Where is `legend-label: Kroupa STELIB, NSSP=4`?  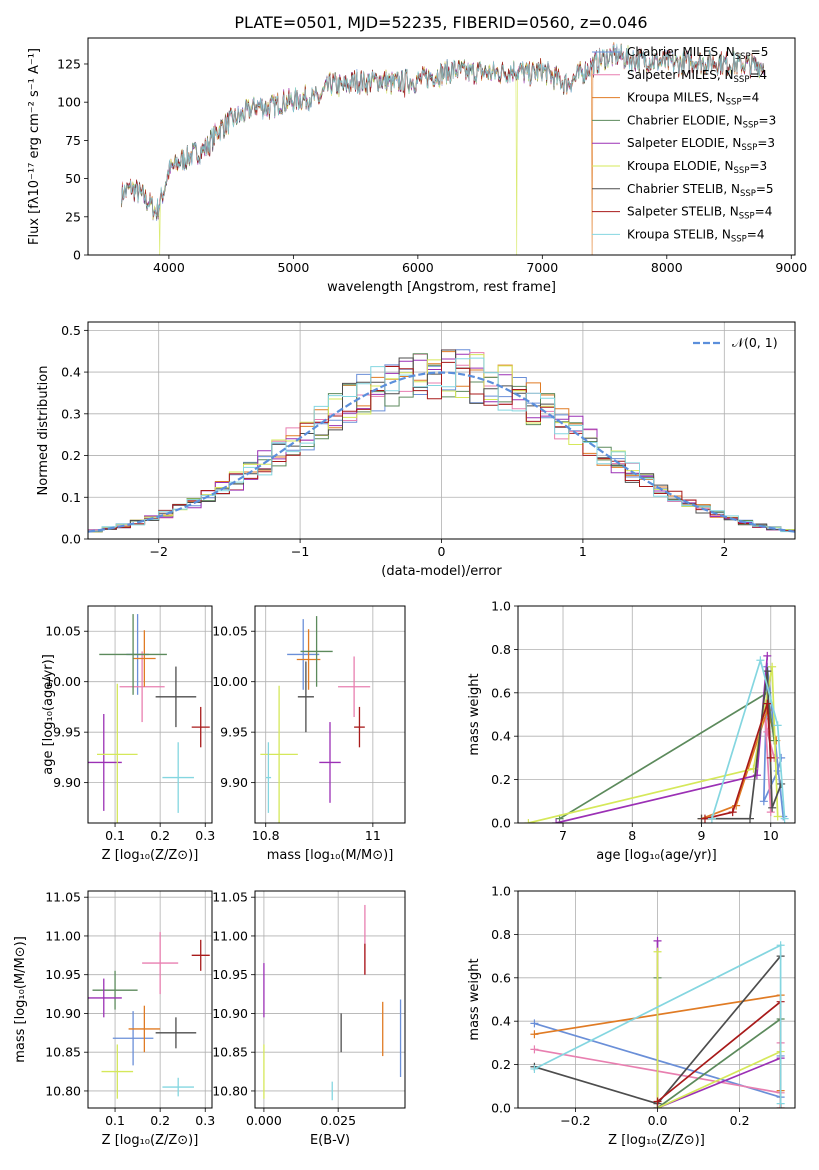 legend-label: Kroupa STELIB, NSSP=4 is located at coordinates (696, 235).